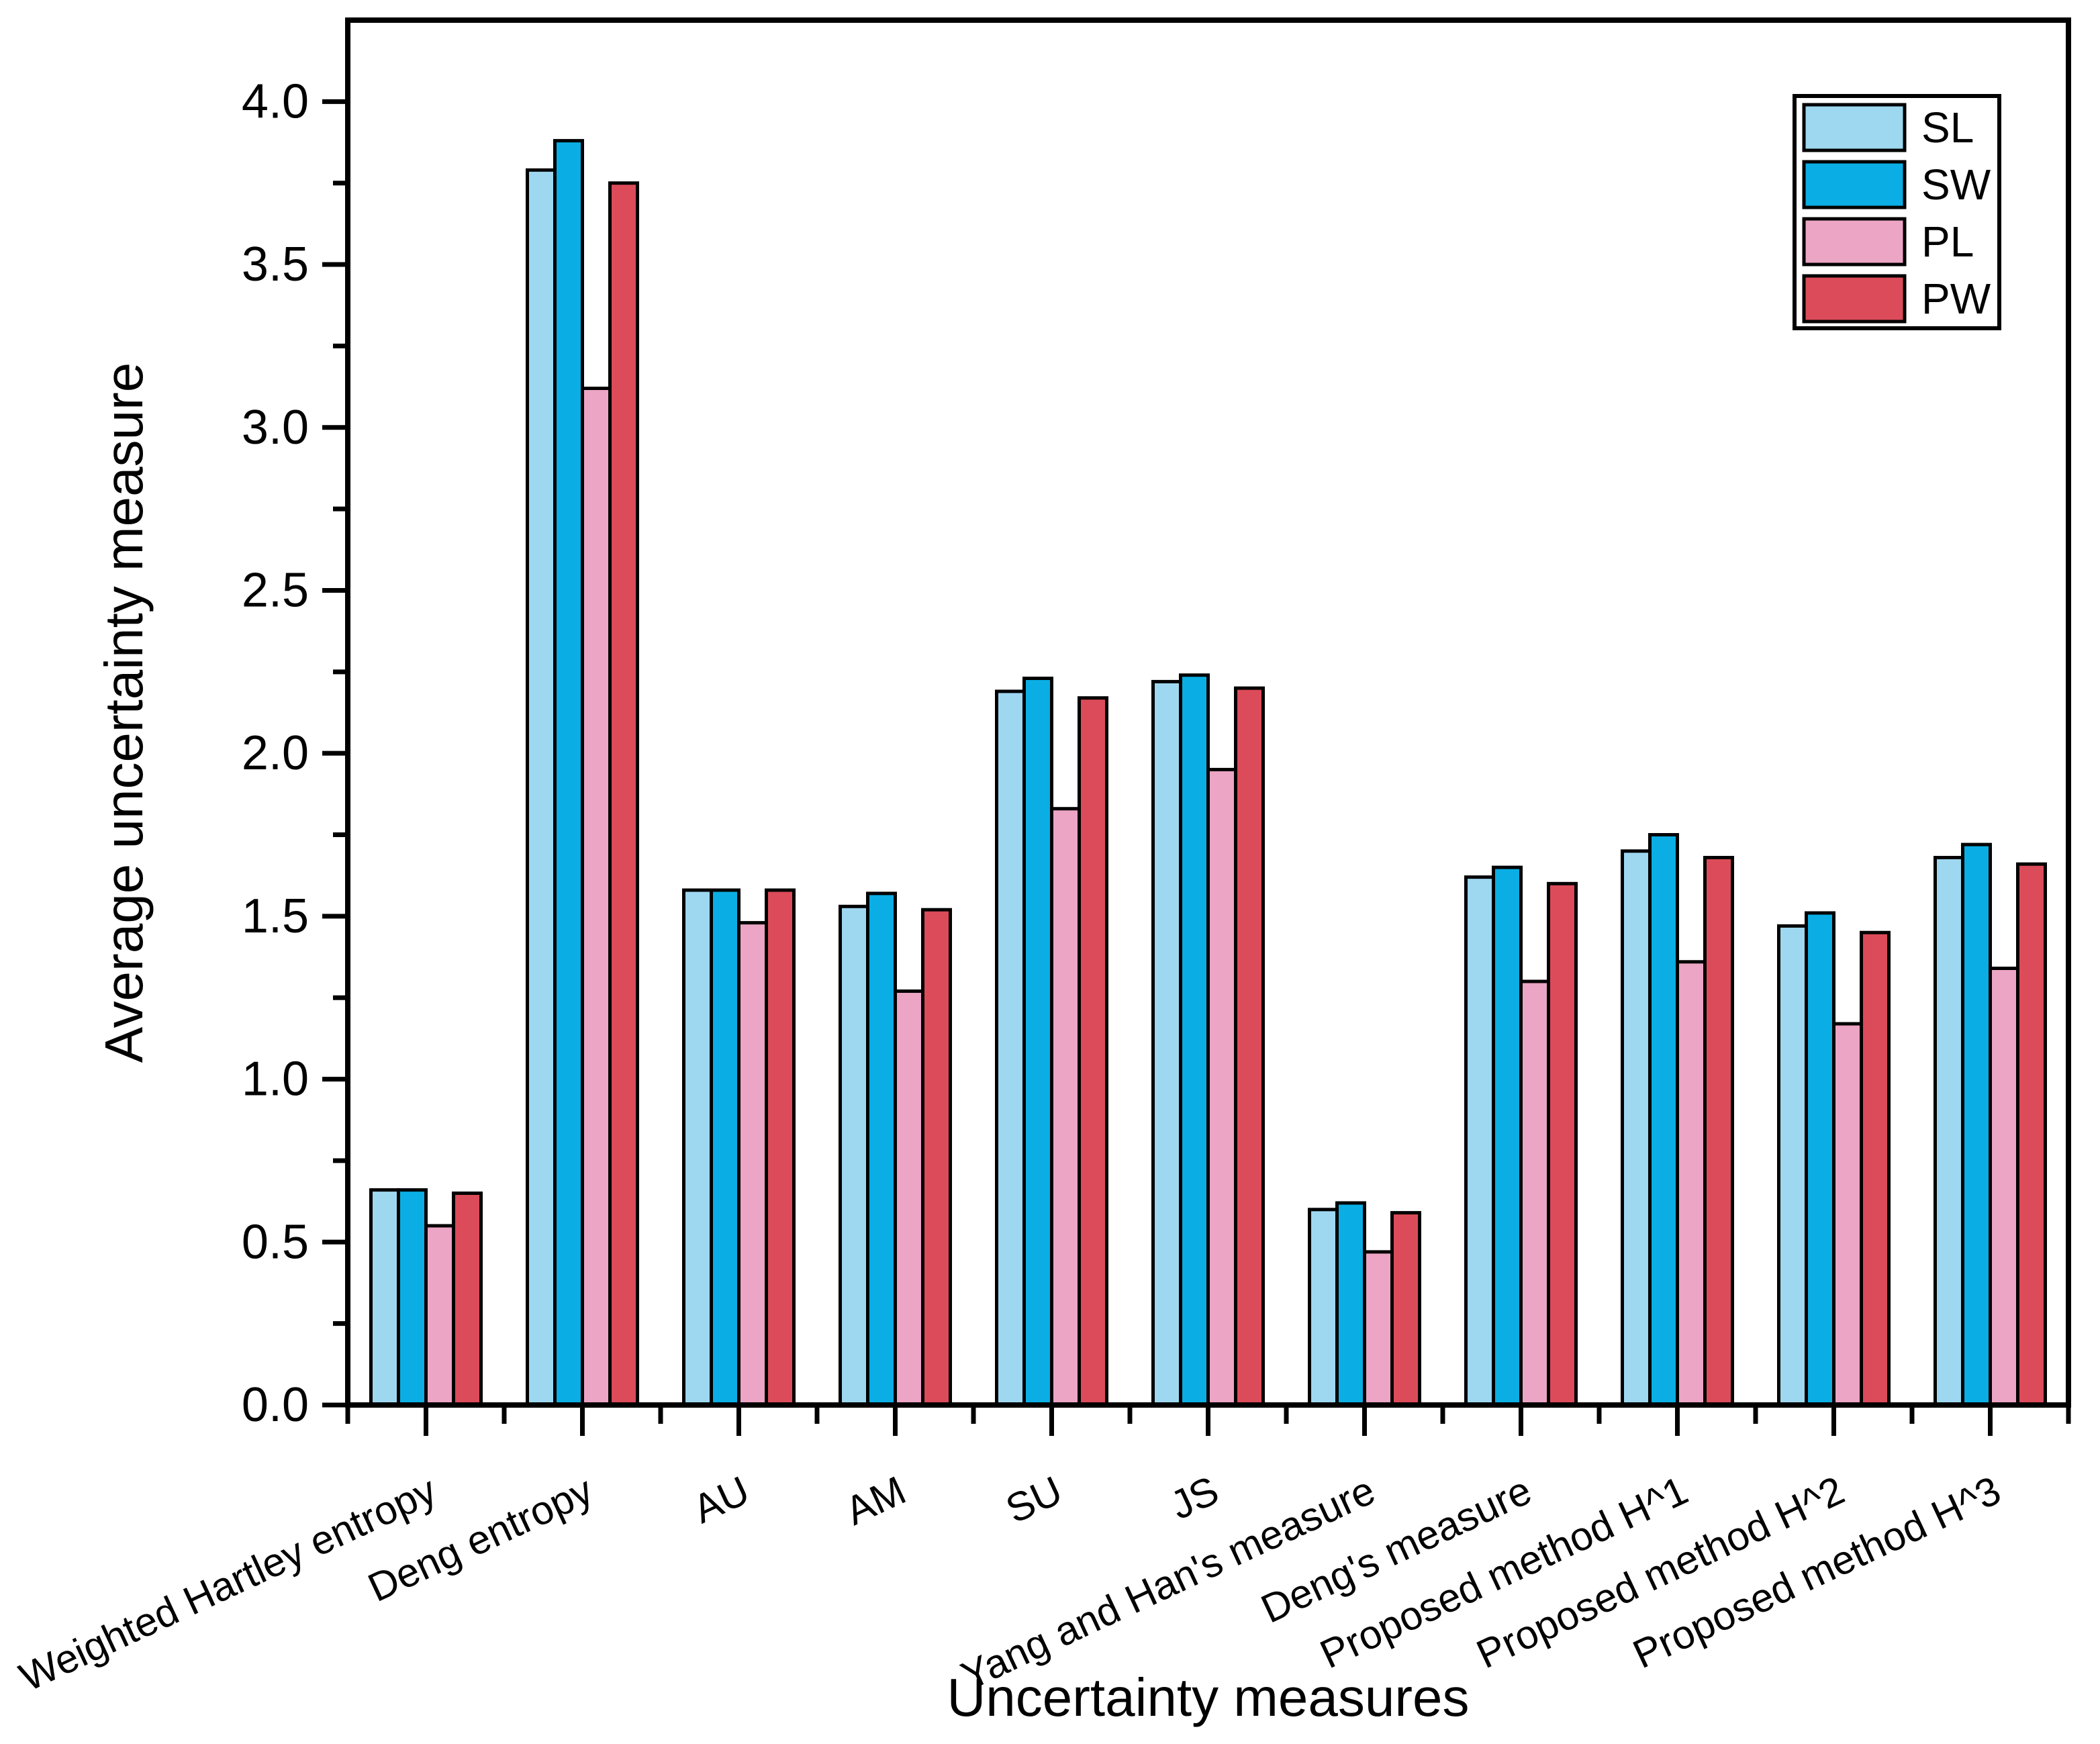 This screenshot has width=2100, height=1744. Describe the element at coordinates (275, 1405) in the screenshot. I see `y-tick-label: 0.0` at that location.